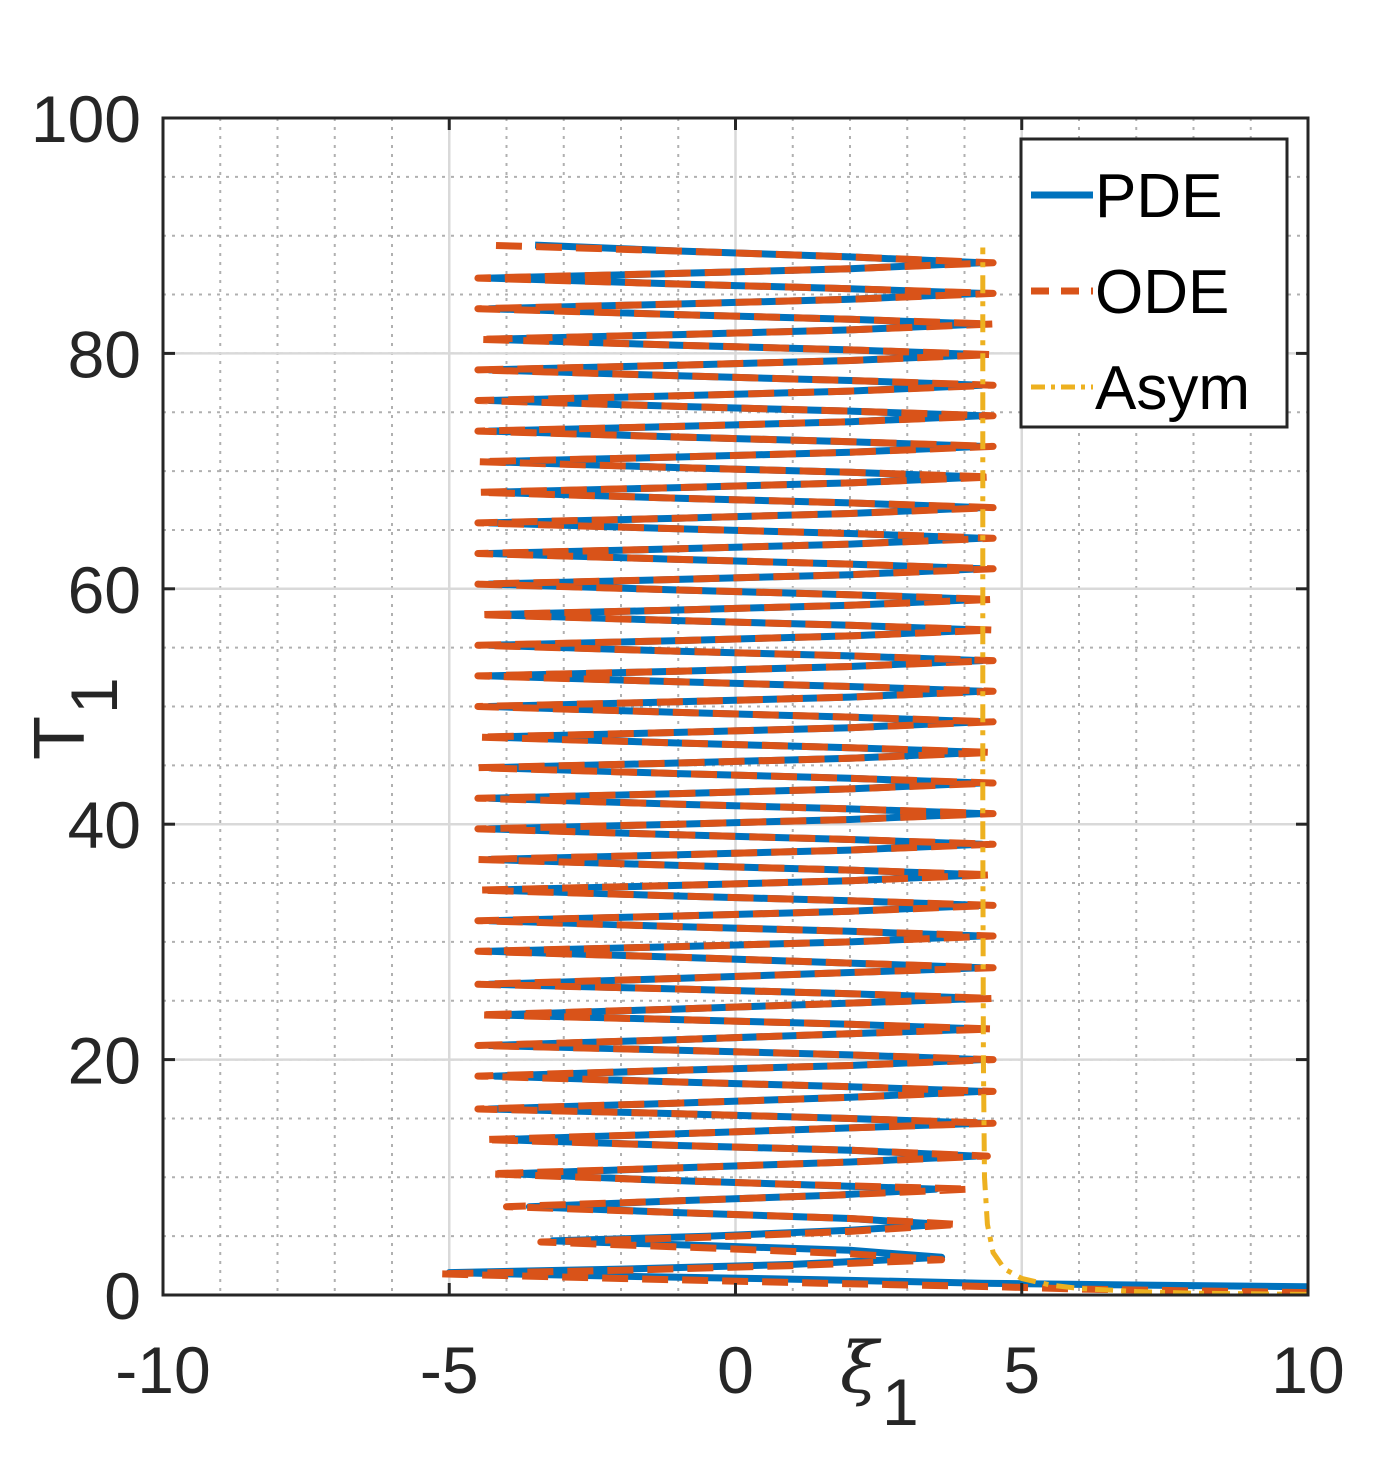 The height and width of the screenshot is (1470, 1378). I want to click on y-tick-label: 40, so click(104, 825).